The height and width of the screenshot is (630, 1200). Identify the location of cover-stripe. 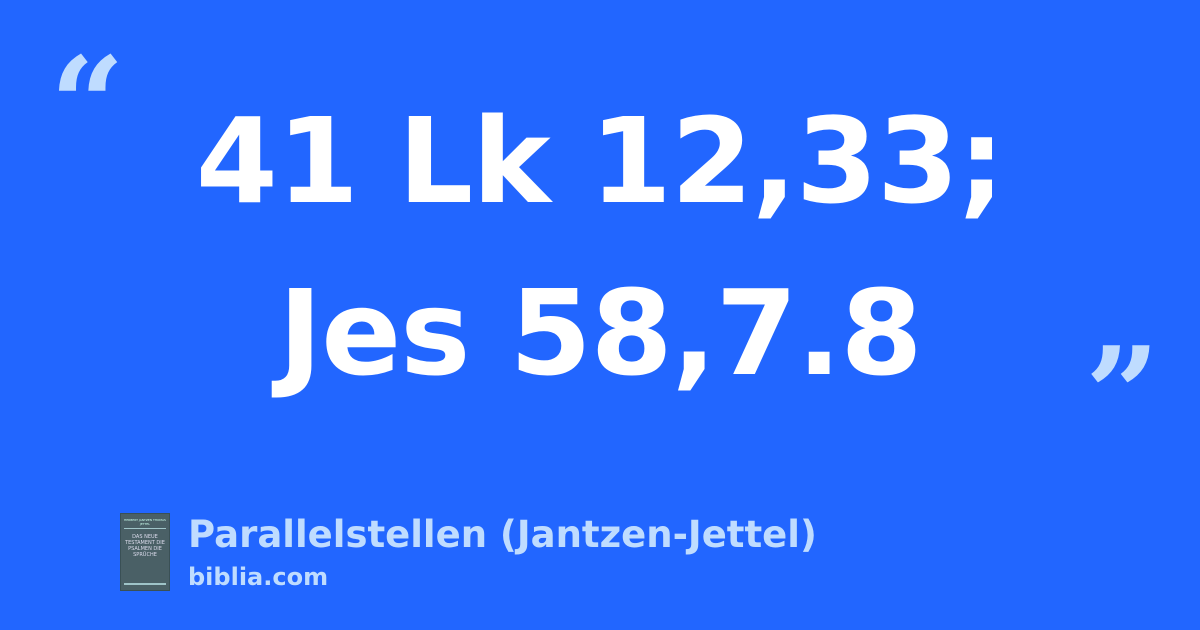
(145, 584).